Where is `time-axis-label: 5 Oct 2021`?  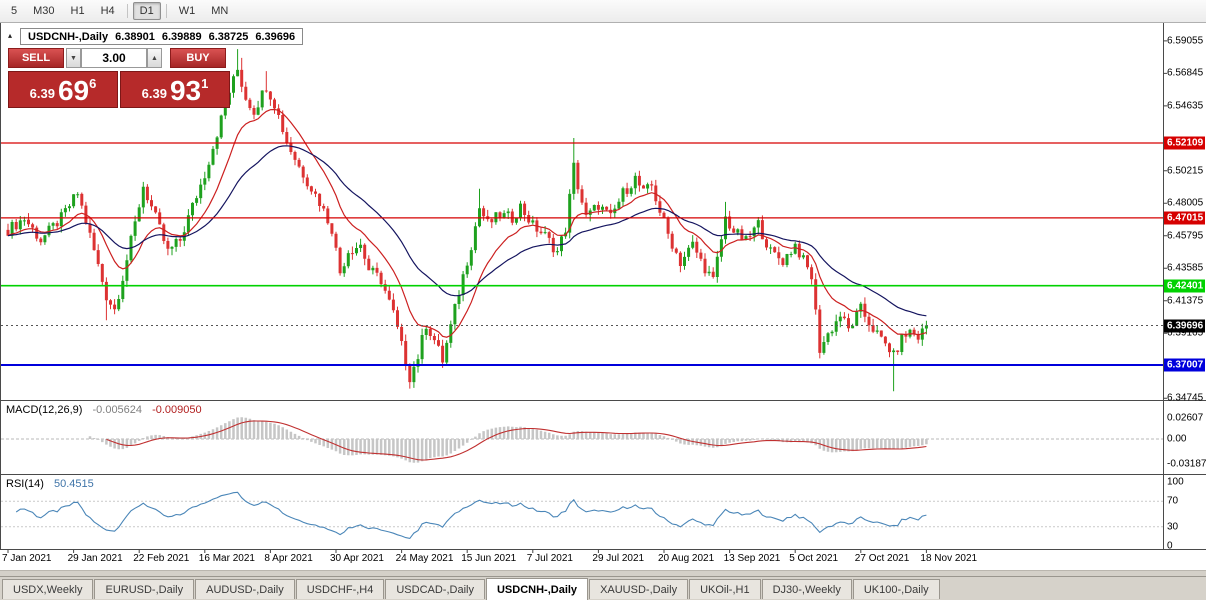 time-axis-label: 5 Oct 2021 is located at coordinates (814, 558).